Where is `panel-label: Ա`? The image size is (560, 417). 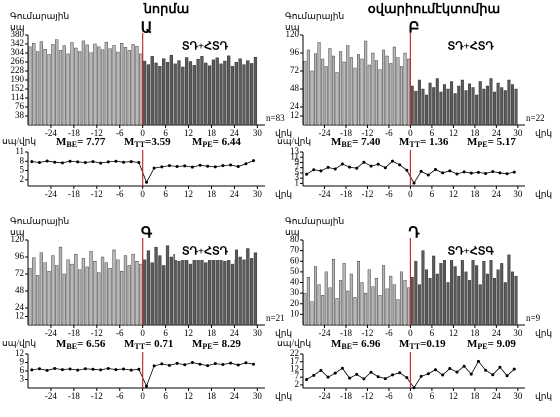 panel-label: Ա is located at coordinates (147, 28).